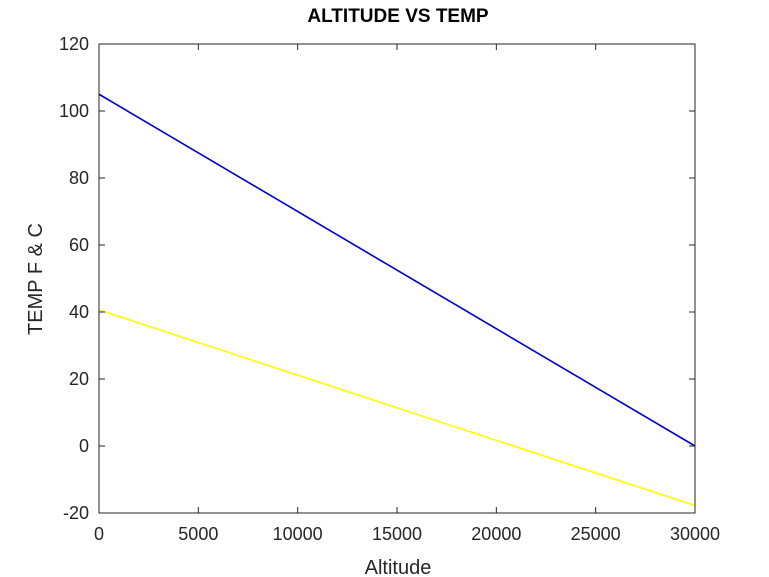 The width and height of the screenshot is (769, 577). Describe the element at coordinates (36, 279) in the screenshot. I see `y-axis-label: TEMP F & C` at that location.